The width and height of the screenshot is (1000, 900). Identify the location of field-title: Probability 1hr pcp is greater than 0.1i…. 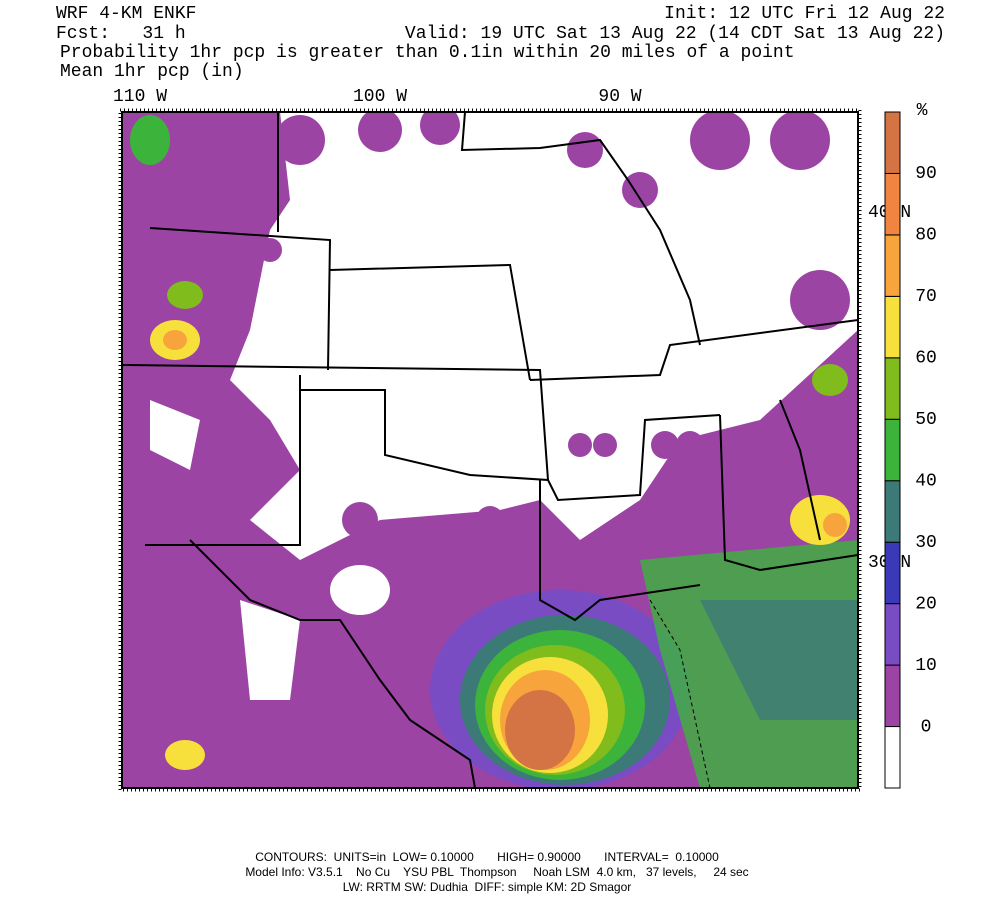
(427, 53).